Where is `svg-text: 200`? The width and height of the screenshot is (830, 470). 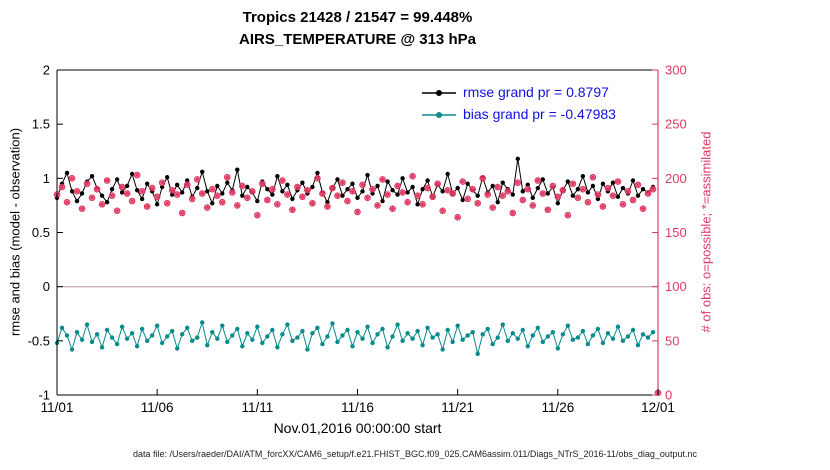 svg-text: 200 is located at coordinates (676, 178).